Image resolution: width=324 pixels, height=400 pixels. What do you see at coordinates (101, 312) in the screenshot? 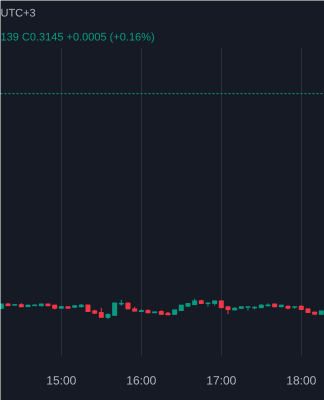
I see `candlestick` at bounding box center [101, 312].